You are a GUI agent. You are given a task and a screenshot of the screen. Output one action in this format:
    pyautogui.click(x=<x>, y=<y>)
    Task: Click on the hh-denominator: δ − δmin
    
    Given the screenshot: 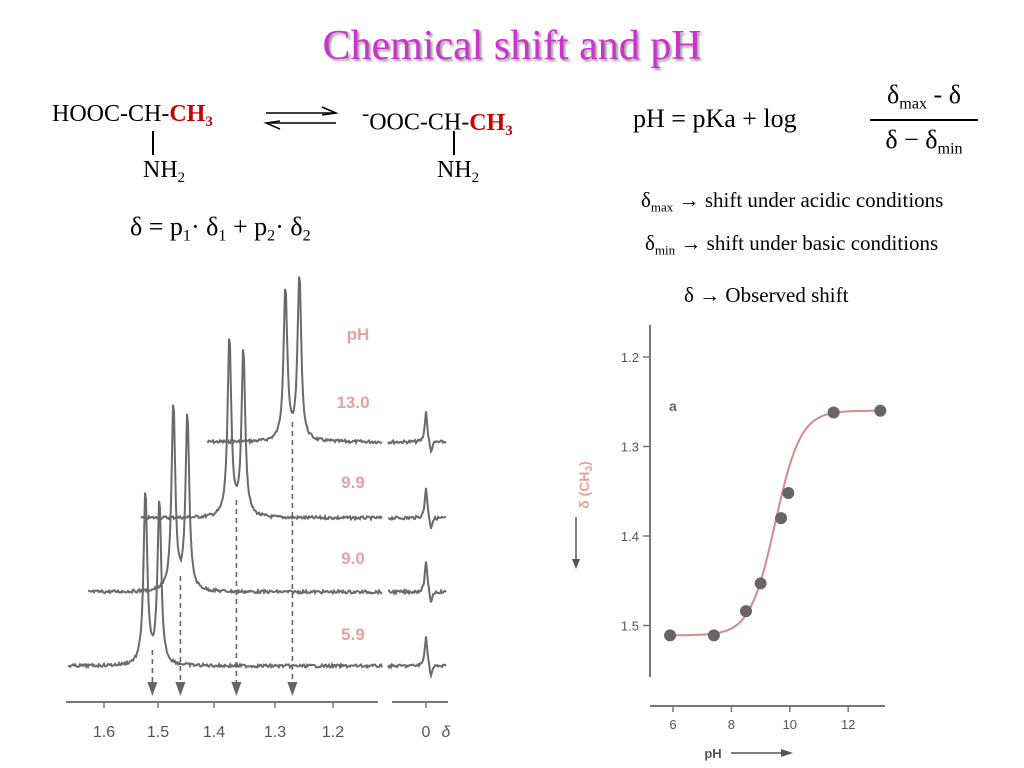 What is the action you would take?
    pyautogui.click(x=924, y=142)
    